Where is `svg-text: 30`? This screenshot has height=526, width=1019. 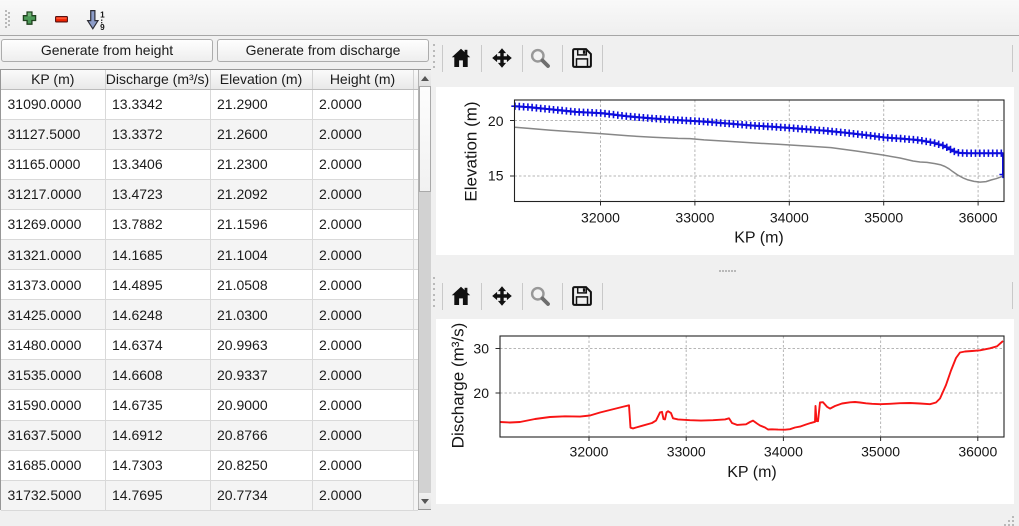 svg-text: 30 is located at coordinates (481, 349).